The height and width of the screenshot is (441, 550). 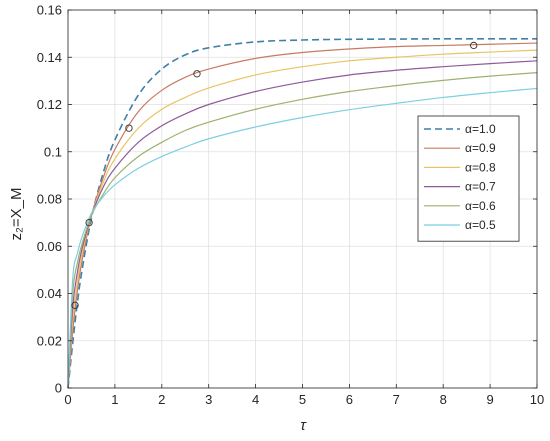 I want to click on y-tick-label: 0.04, so click(x=49, y=293).